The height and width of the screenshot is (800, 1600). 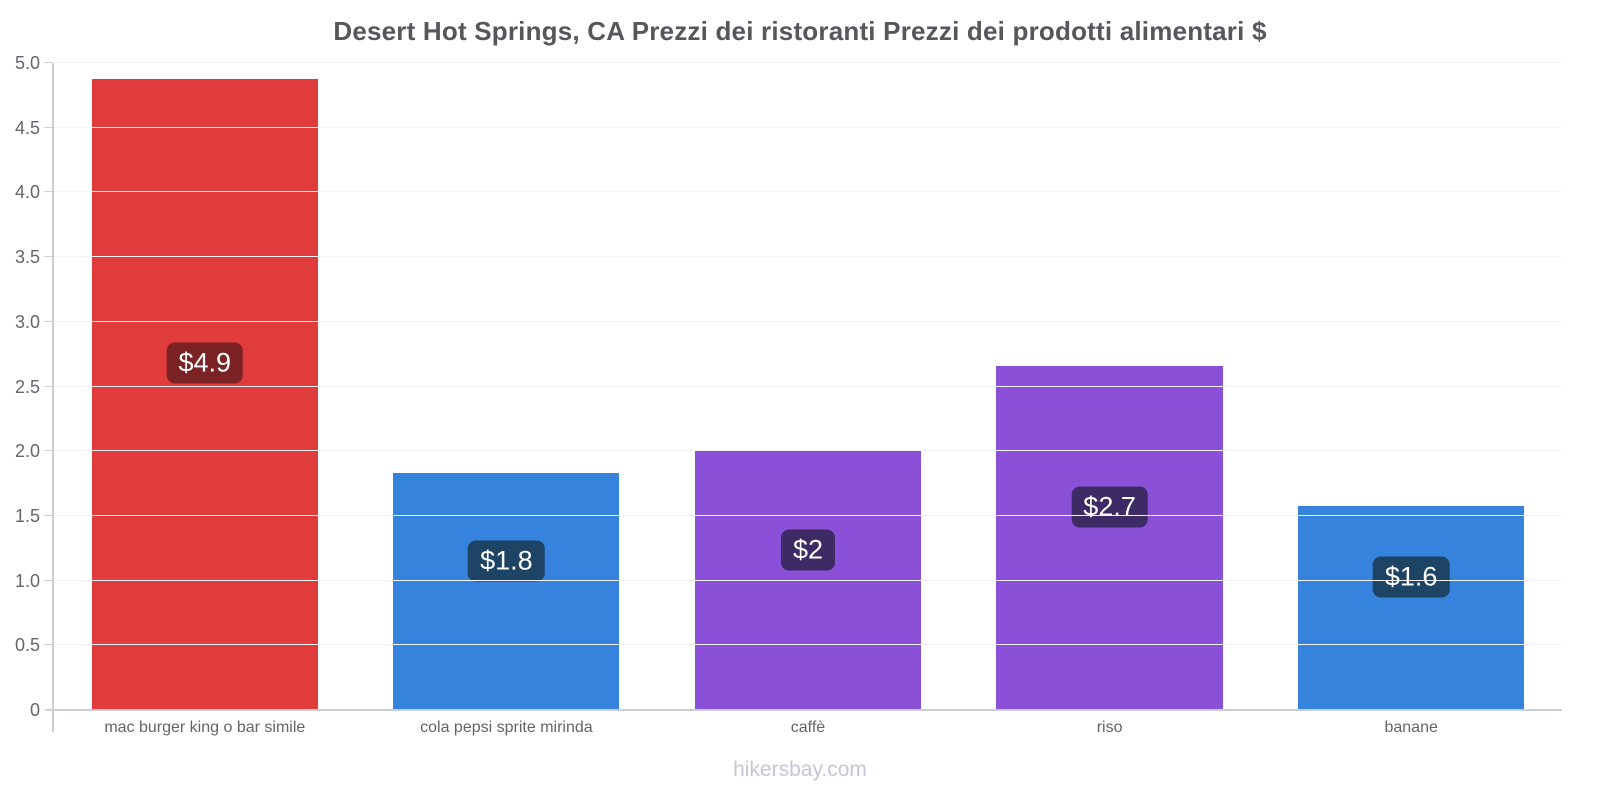 What do you see at coordinates (27, 257) in the screenshot?
I see `y-axis-tick-label: 3.5` at bounding box center [27, 257].